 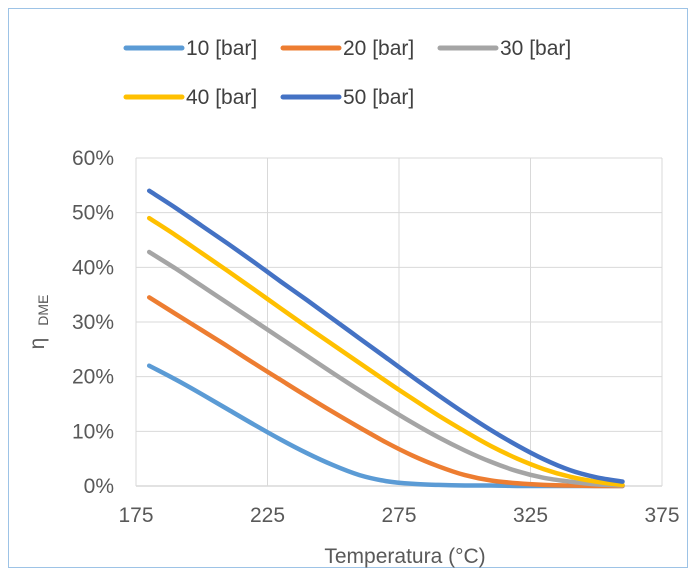 I want to click on y-tick-label: 20%, so click(x=93, y=377).